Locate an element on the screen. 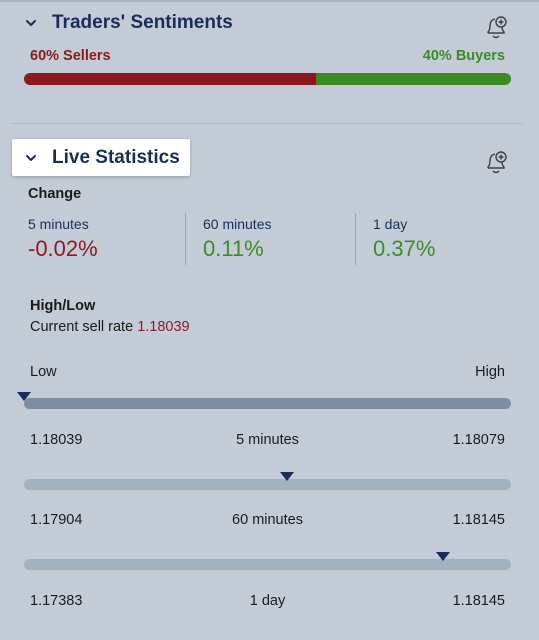 The width and height of the screenshot is (539, 640). buyers-label: 40% Buyers is located at coordinates (463, 56).